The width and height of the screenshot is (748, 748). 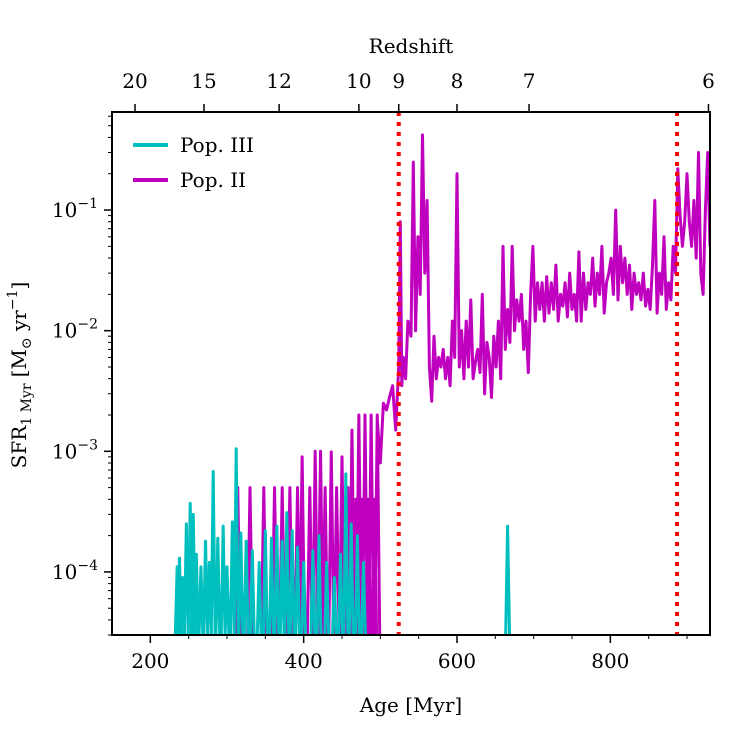 I want to click on top-tick-label-7: 6, so click(x=708, y=81).